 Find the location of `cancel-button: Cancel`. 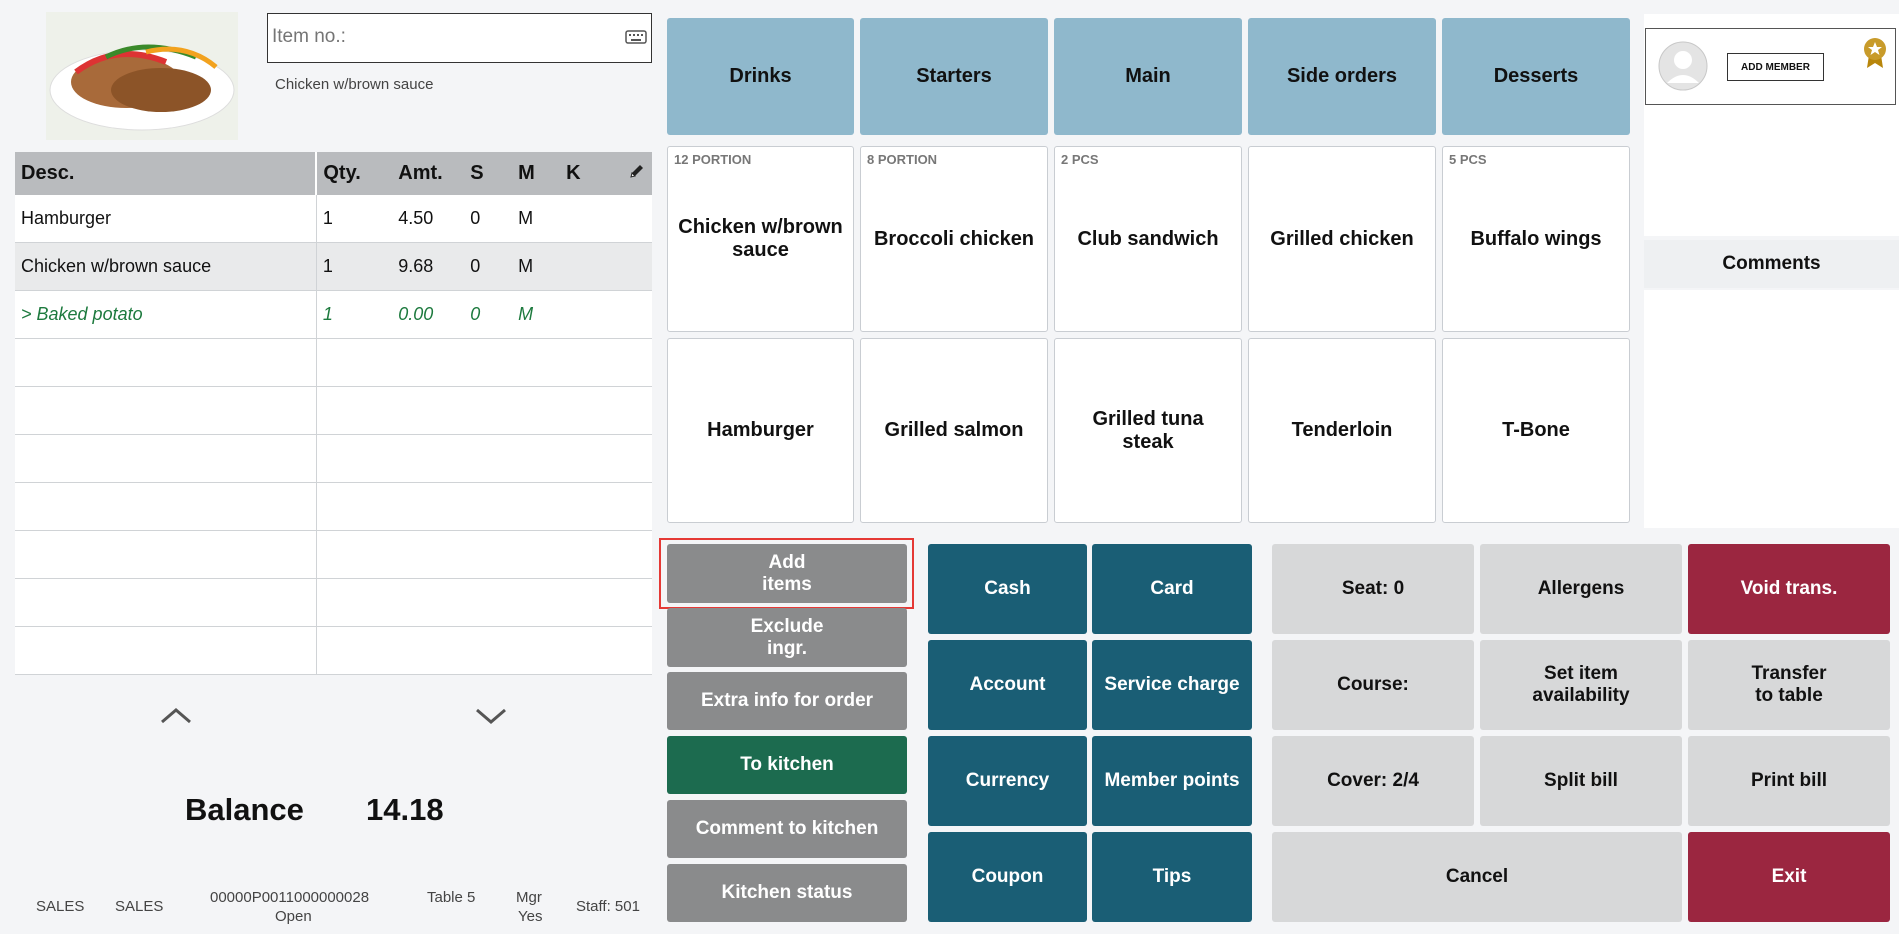

cancel-button: Cancel is located at coordinates (1477, 877).